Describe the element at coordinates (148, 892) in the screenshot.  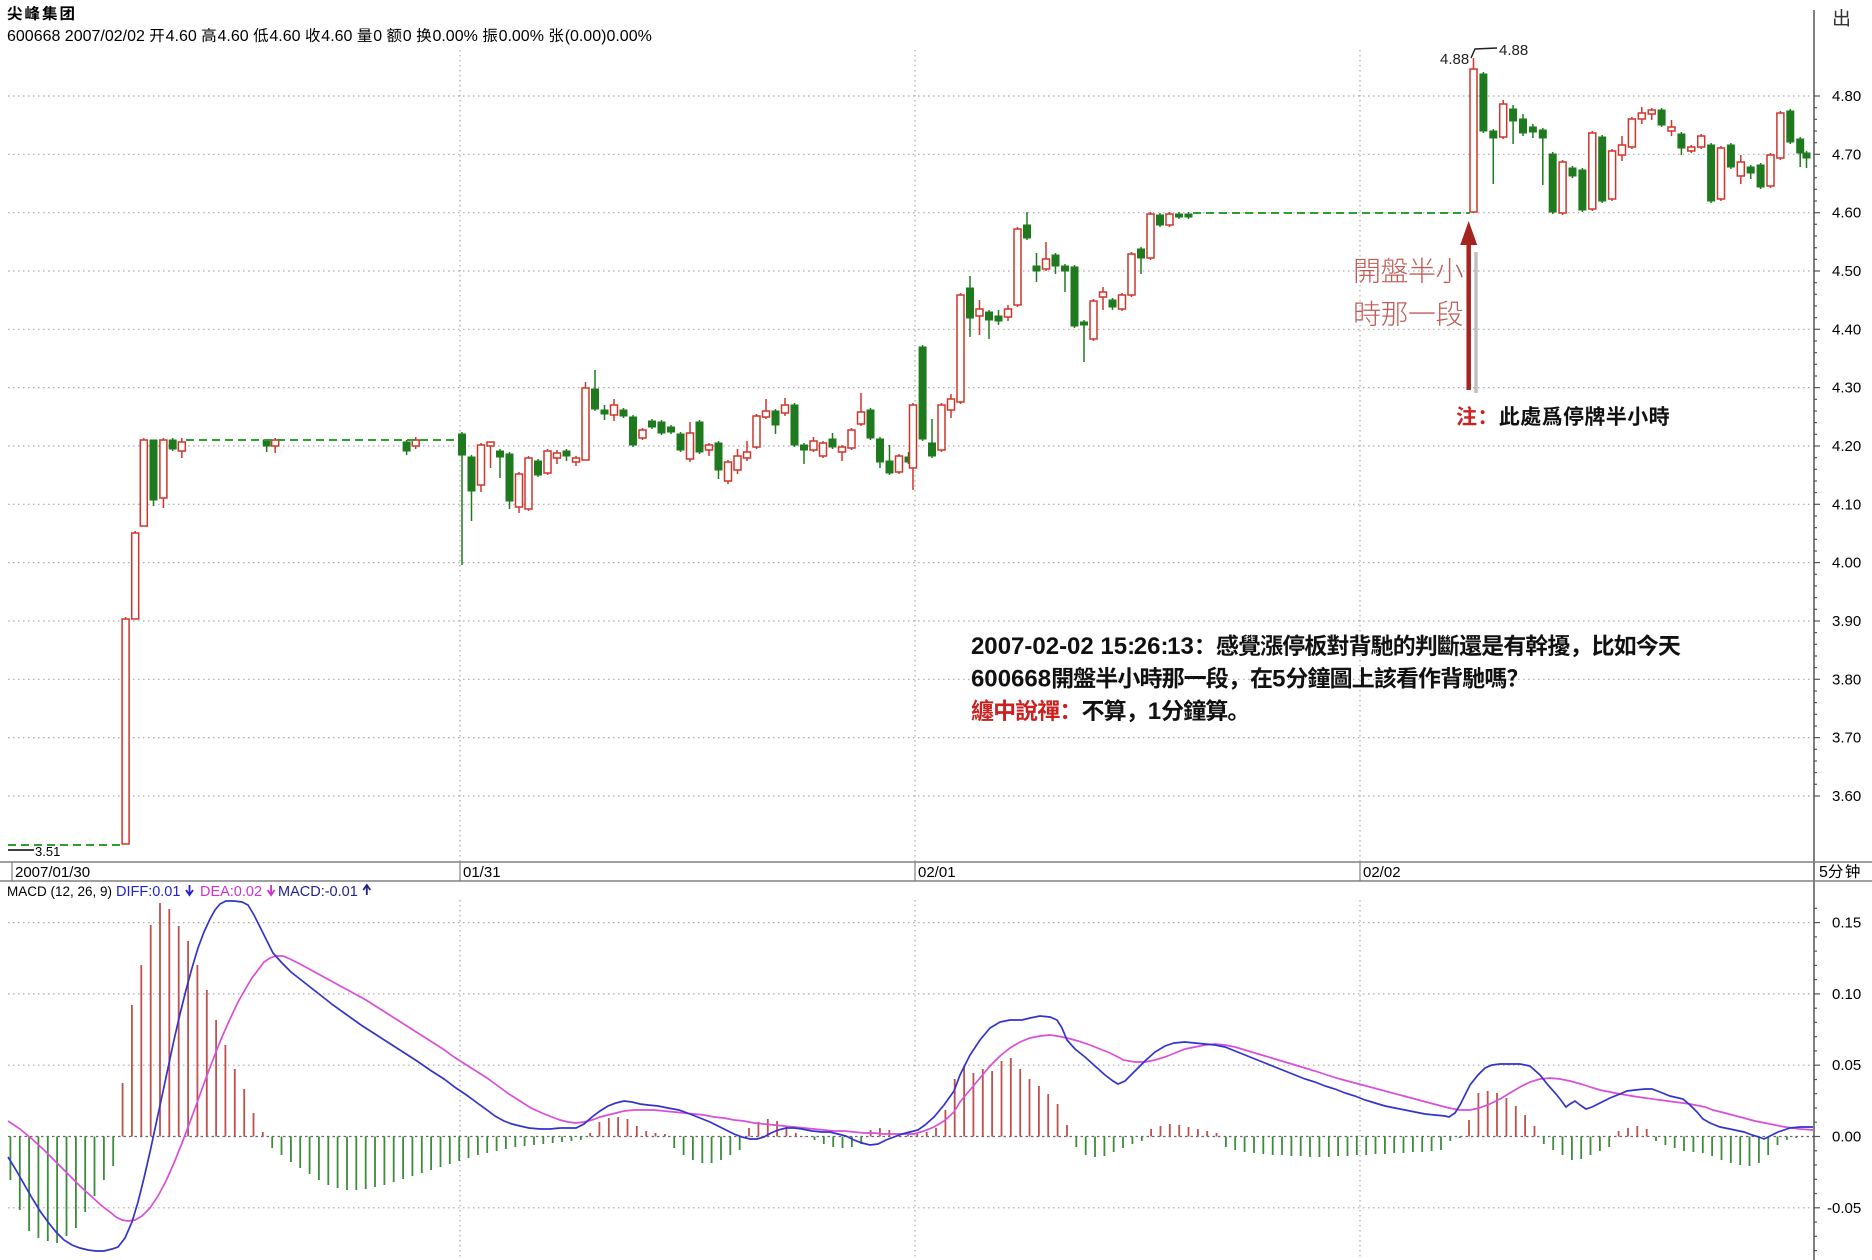
I see `svg-text: DIFF:0.01` at that location.